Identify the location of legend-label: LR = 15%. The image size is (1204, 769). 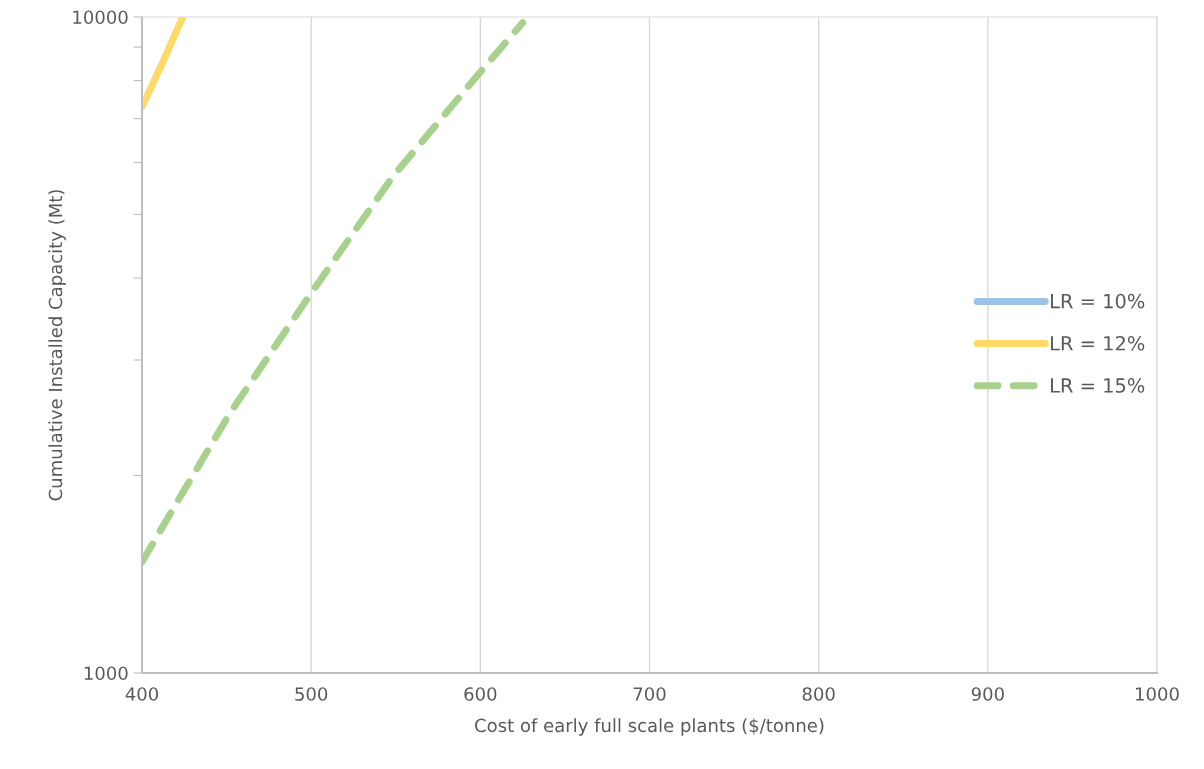
(1098, 385).